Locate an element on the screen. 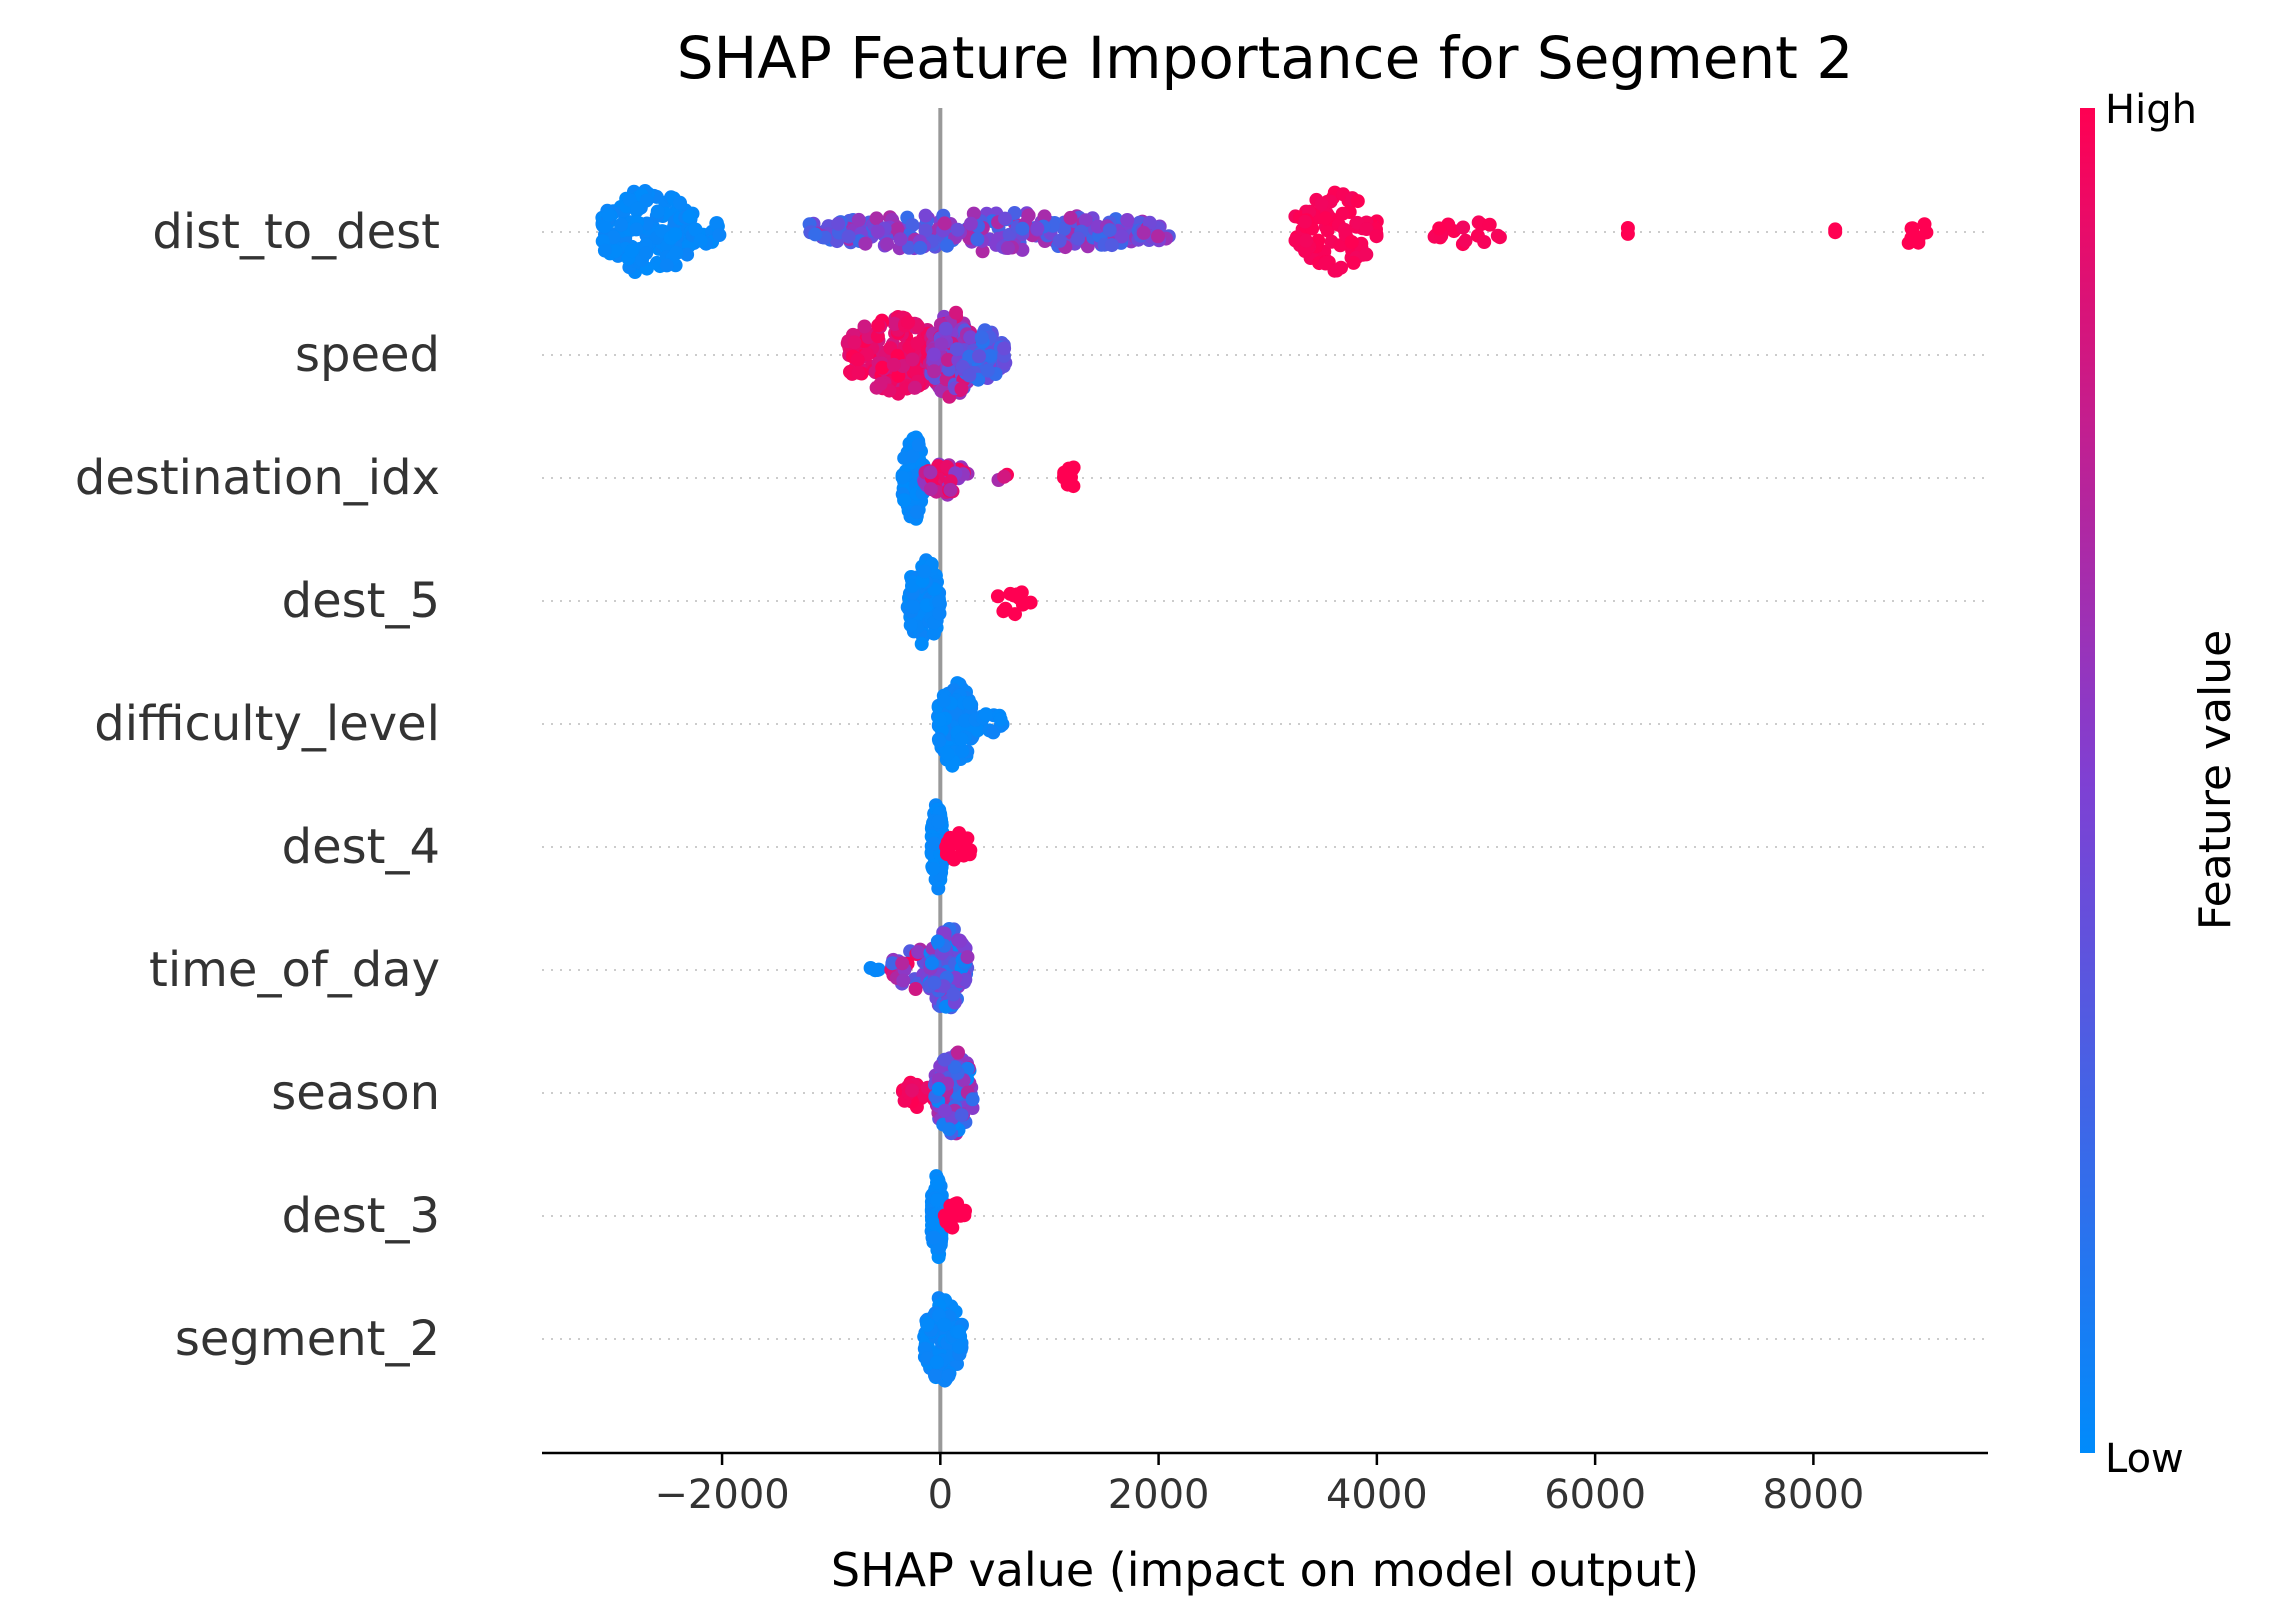  x-tick-label: 2000 is located at coordinates (1159, 1495).